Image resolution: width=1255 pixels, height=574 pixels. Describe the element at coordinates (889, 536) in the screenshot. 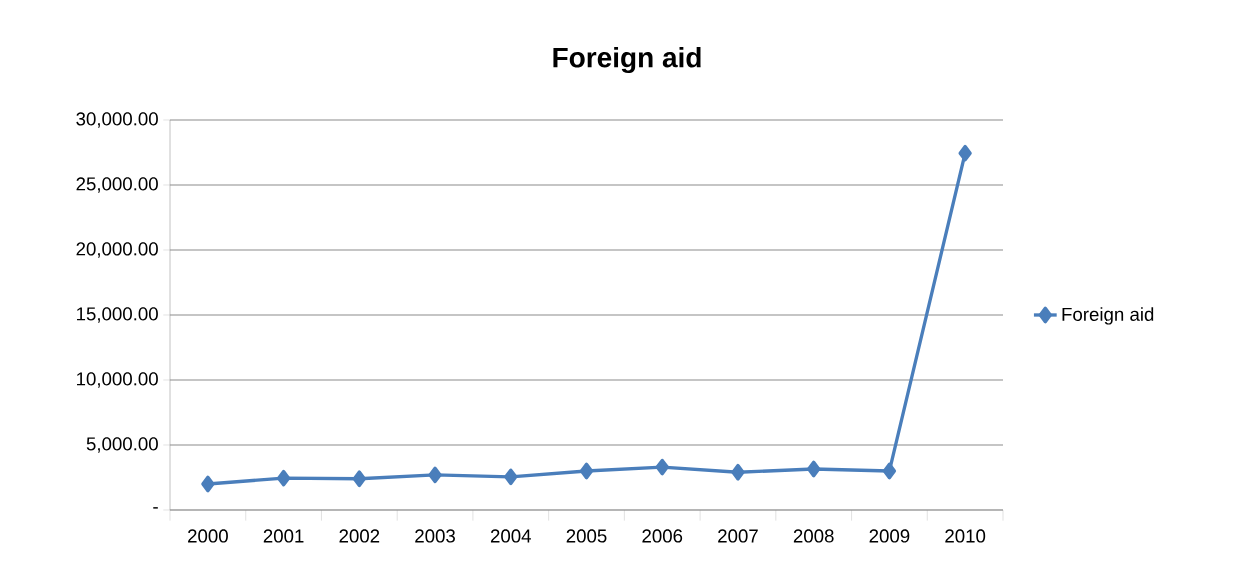

I see `x-tick-label: 2009` at that location.